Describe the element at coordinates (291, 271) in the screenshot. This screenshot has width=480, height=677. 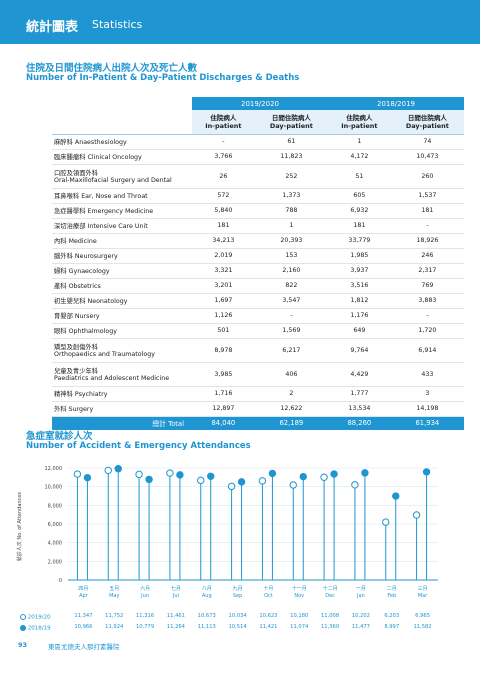
I see `value-cell: 2,160` at that location.